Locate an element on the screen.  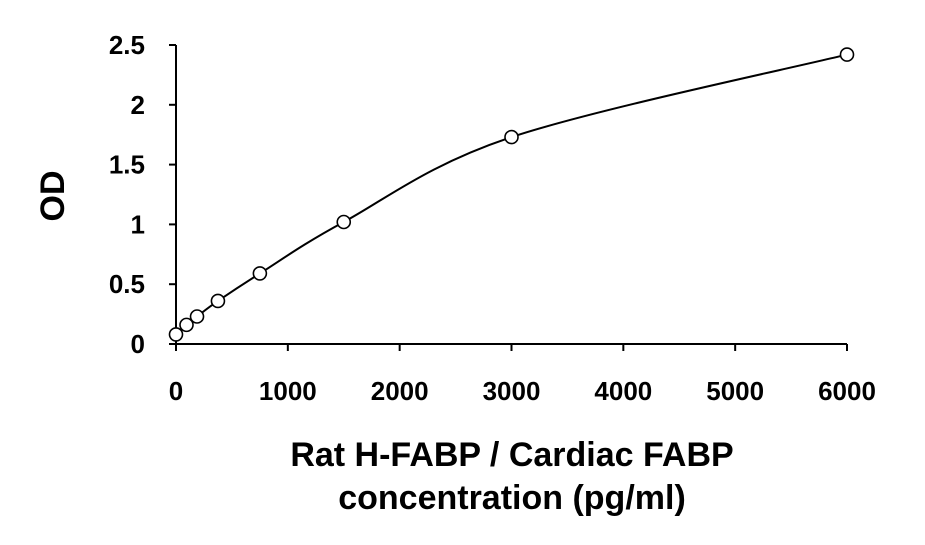
y-tick-label: 0.5 is located at coordinates (127, 284).